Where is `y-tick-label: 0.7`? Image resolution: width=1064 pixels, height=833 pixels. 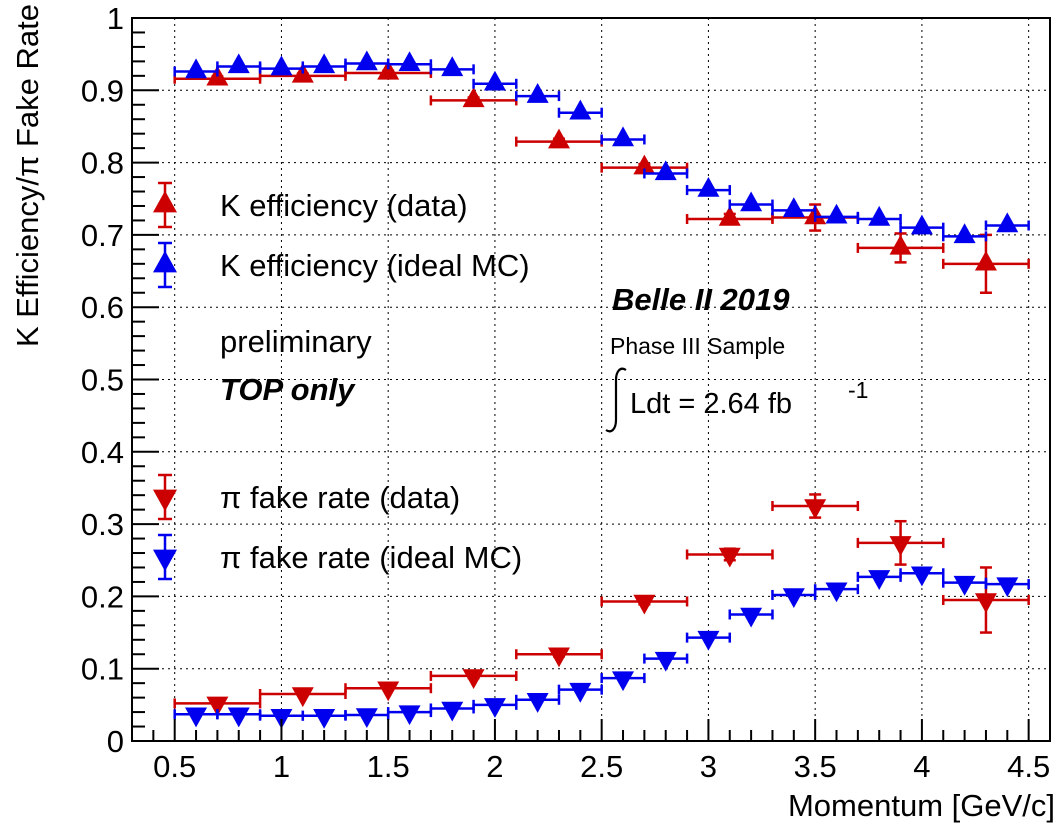
y-tick-label: 0.7 is located at coordinates (102, 235).